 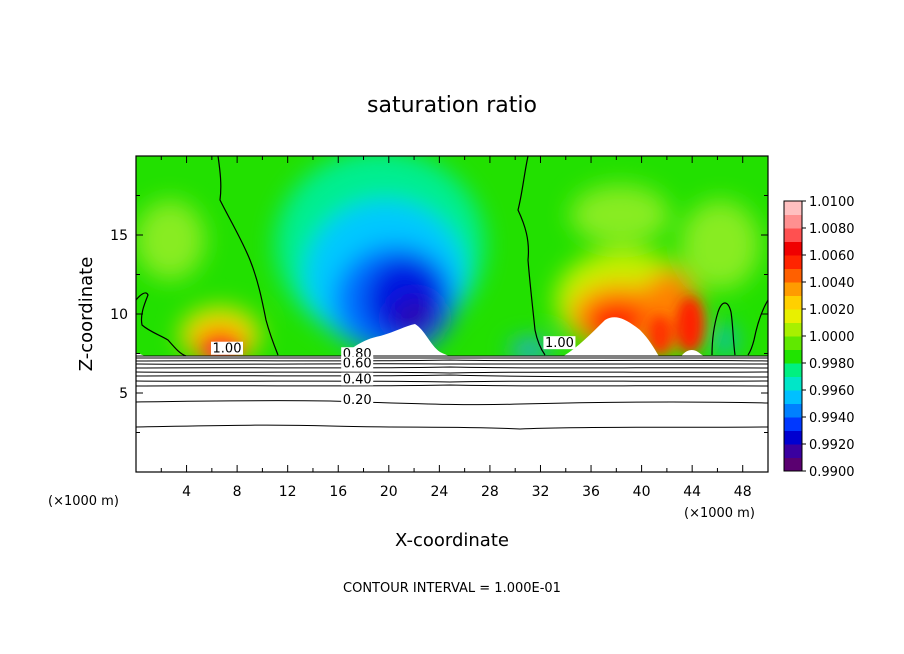 I want to click on x-tick-label: 4, so click(x=186, y=492).